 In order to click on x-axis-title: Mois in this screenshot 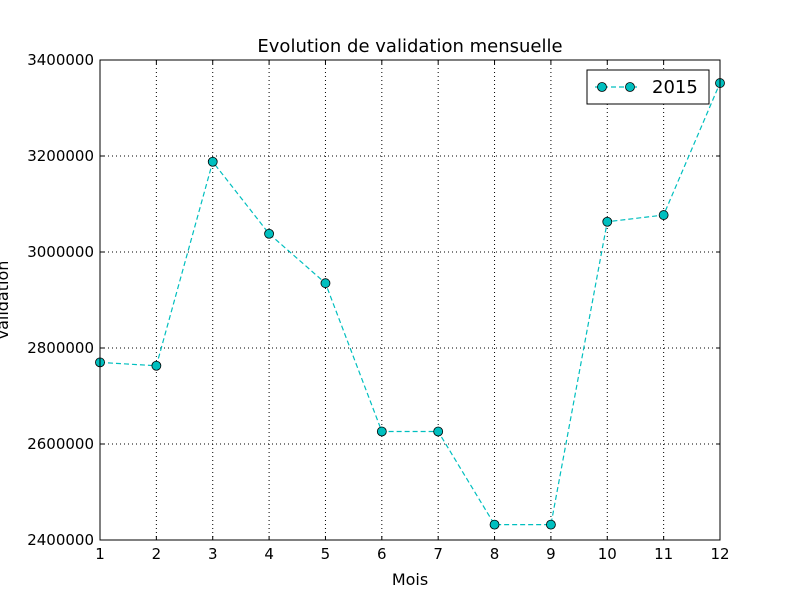, I will do `click(410, 579)`.